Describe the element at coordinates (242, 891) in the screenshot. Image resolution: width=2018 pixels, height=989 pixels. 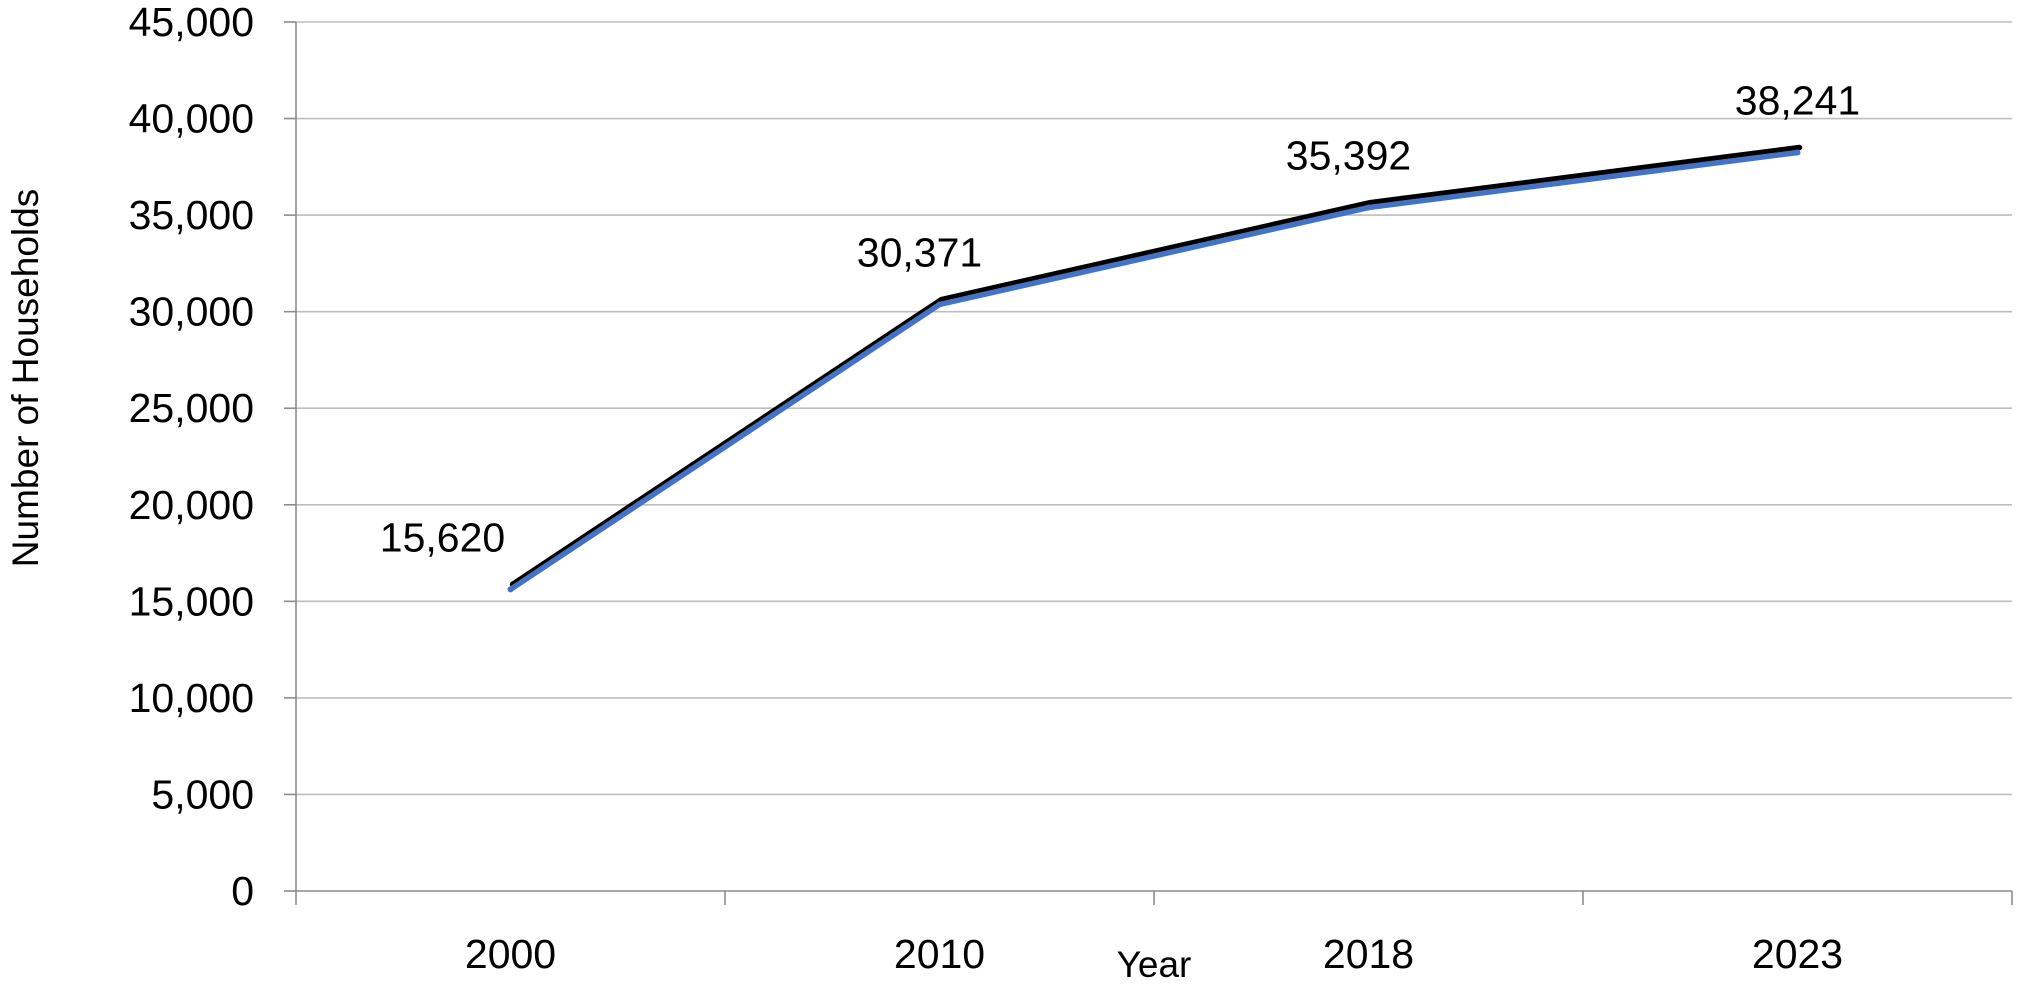
I see `y-tick-label: 0` at that location.